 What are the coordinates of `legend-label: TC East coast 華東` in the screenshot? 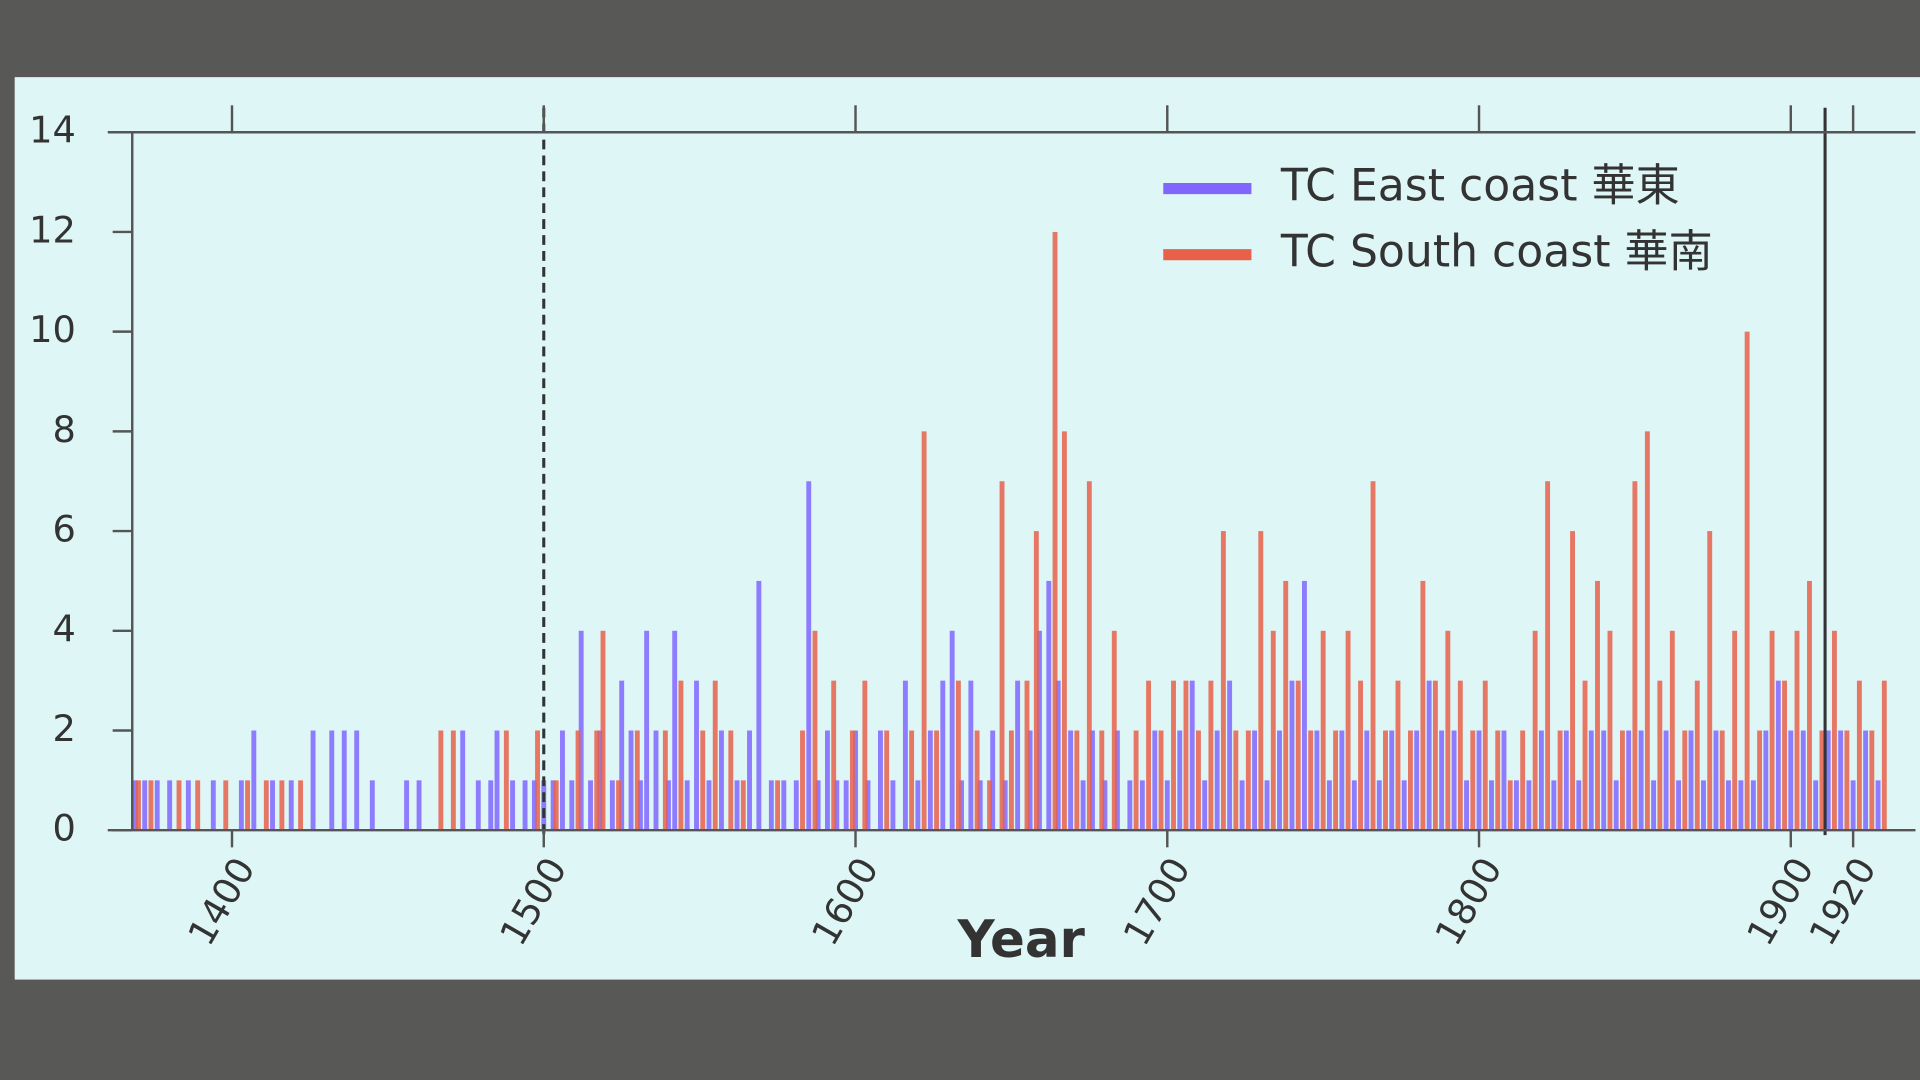 It's located at (1480, 186).